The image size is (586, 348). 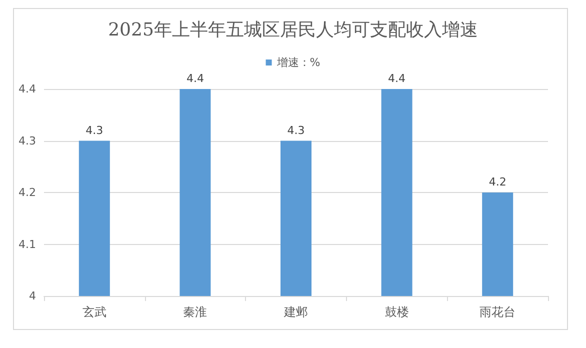 What do you see at coordinates (27, 192) in the screenshot?
I see `y-tick-label: 4.2` at bounding box center [27, 192].